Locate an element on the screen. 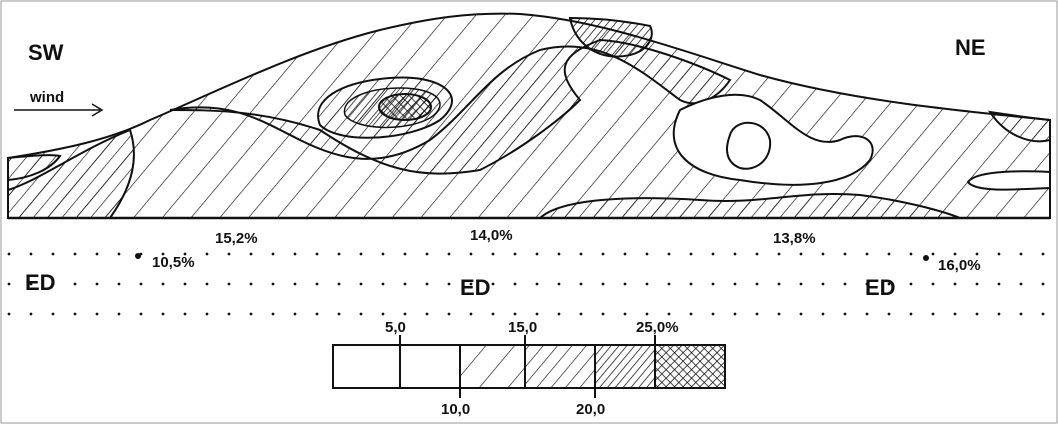  legend-label: 25,0% is located at coordinates (657, 327).